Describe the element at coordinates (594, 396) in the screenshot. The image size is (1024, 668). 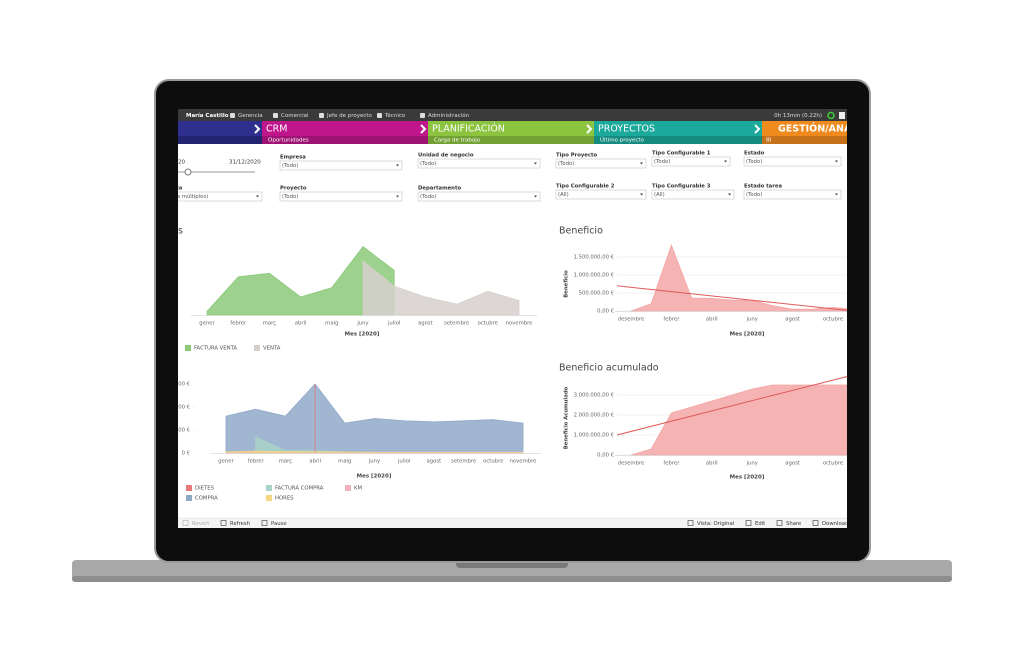
I see `y-tick-label: 3.000.000,00 €` at that location.